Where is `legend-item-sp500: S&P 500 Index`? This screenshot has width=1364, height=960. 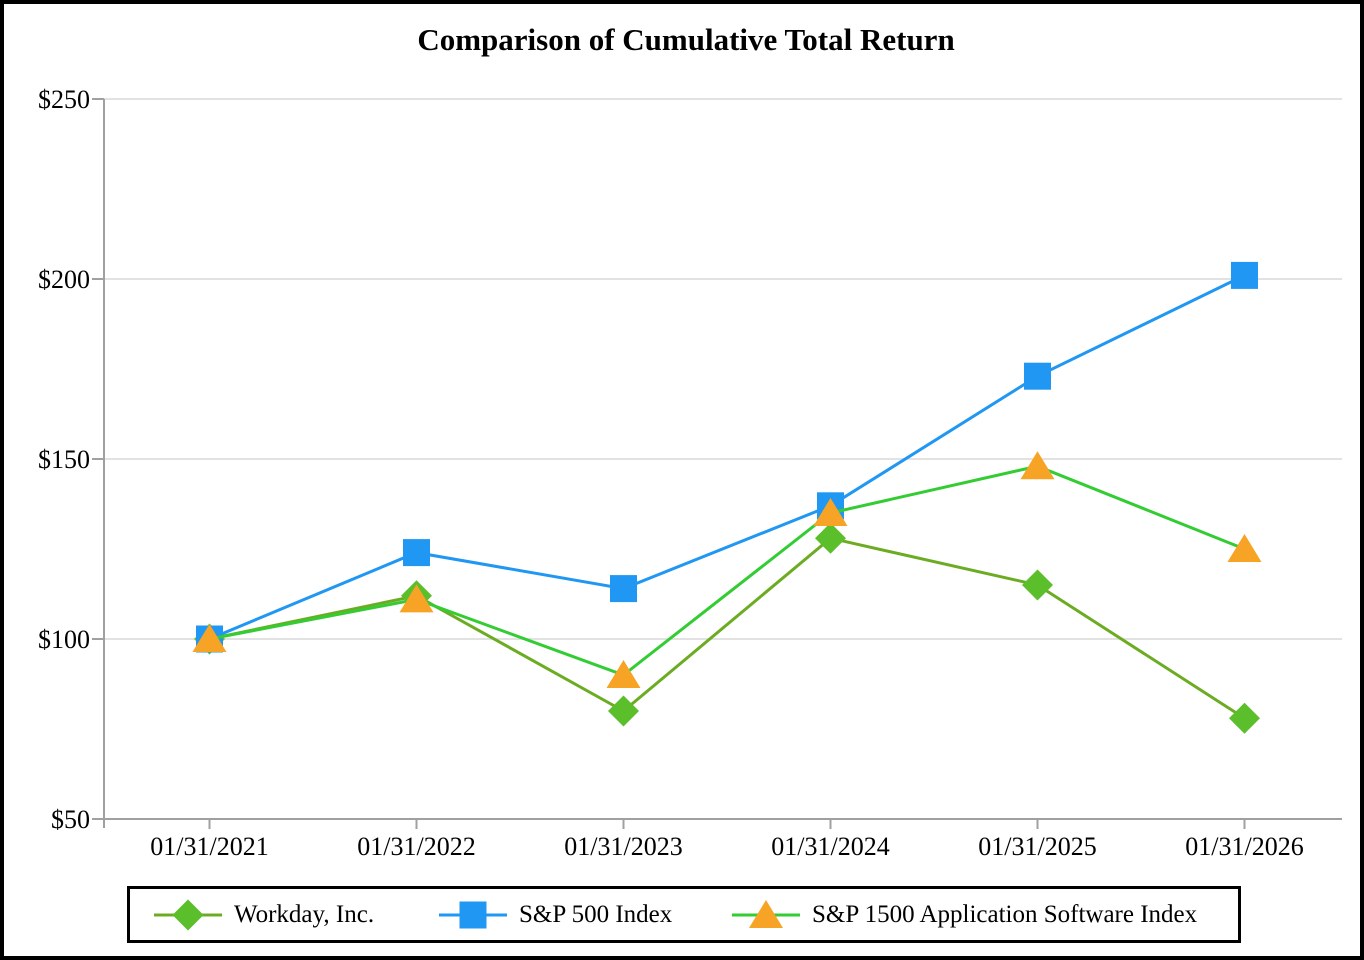 legend-item-sp500: S&P 500 Index is located at coordinates (555, 914).